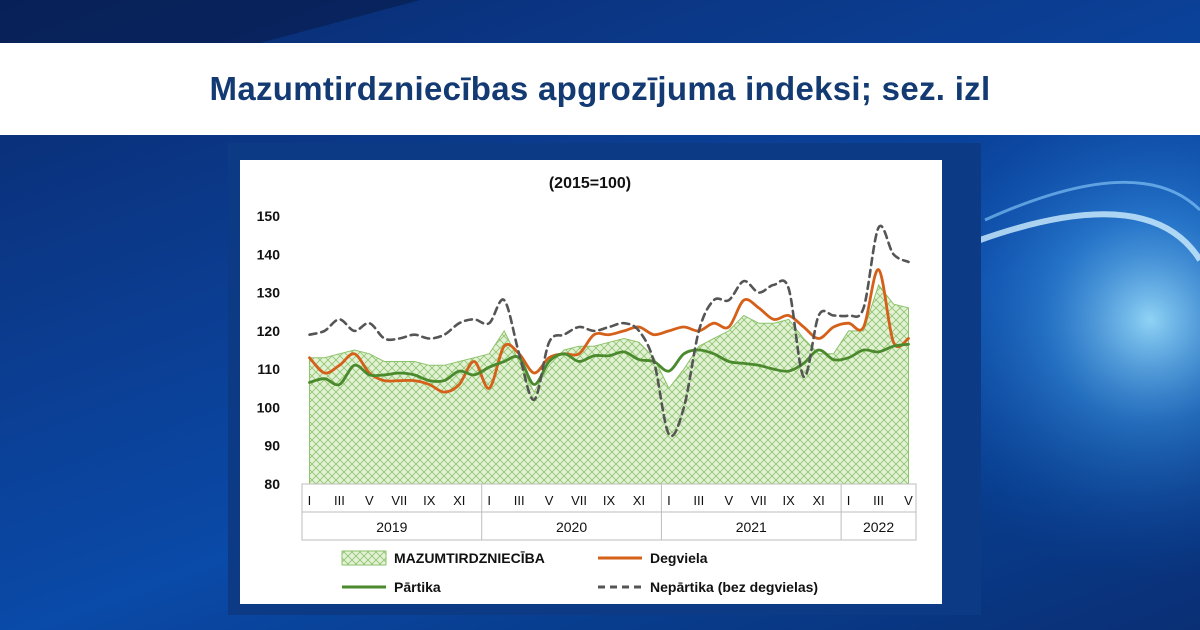  Describe the element at coordinates (751, 527) in the screenshot. I see `year-label: 2021` at that location.